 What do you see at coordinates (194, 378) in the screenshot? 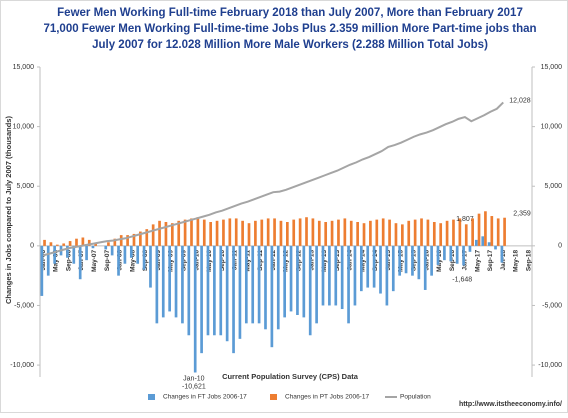
I see `data-label-date: Jan-10` at bounding box center [194, 378].